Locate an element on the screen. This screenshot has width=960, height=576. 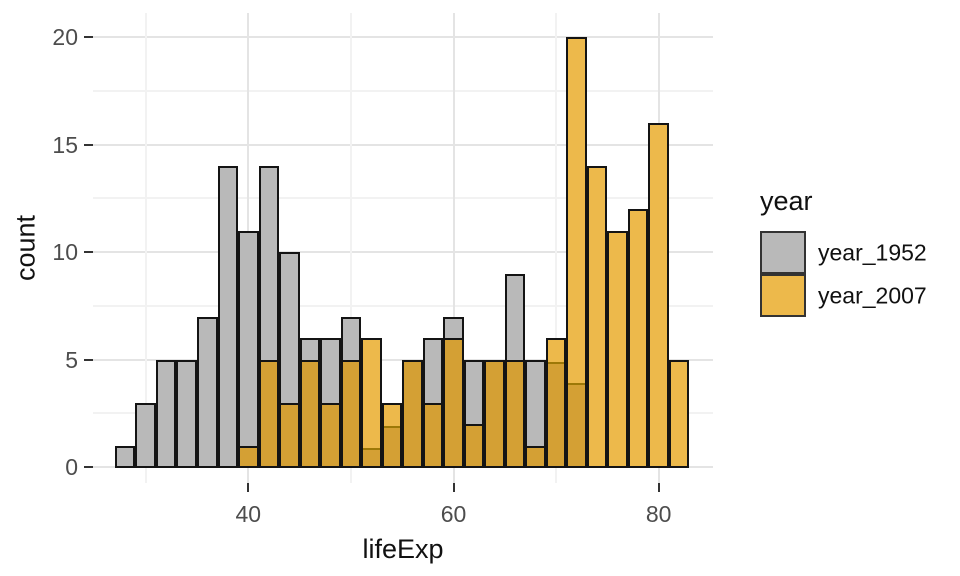
gridline-x-major is located at coordinates (453, 248).